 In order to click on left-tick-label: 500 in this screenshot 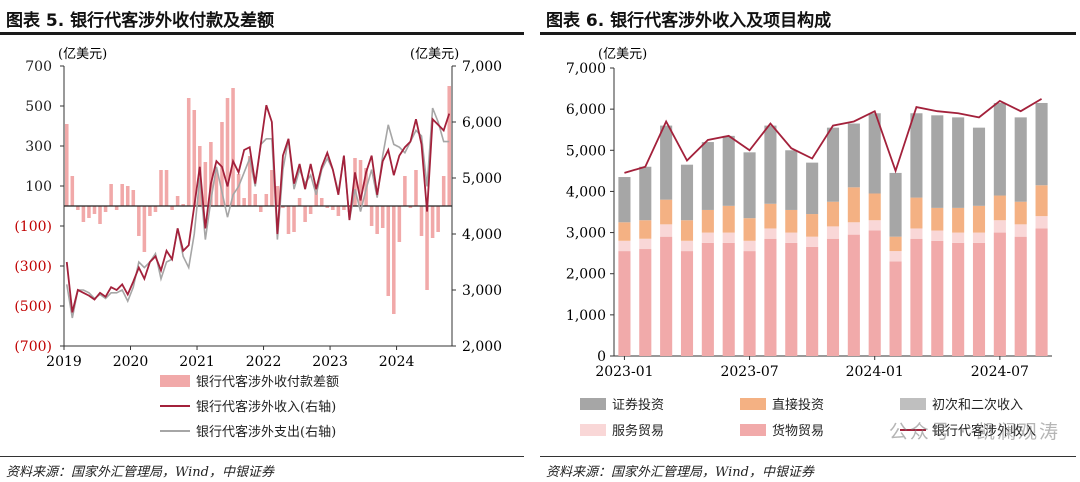, I will do `click(38, 107)`.